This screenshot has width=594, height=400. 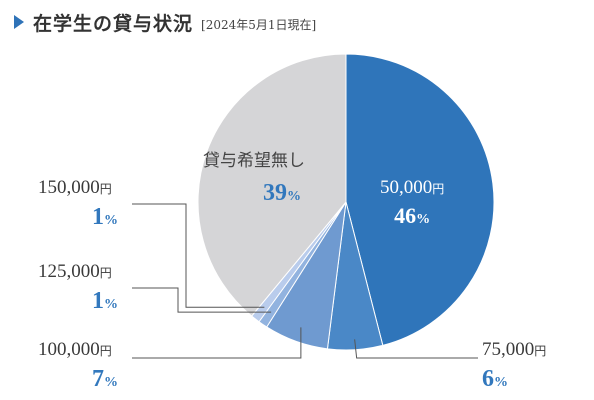 I want to click on label-150000: 150,000円 1%, so click(x=78, y=203).